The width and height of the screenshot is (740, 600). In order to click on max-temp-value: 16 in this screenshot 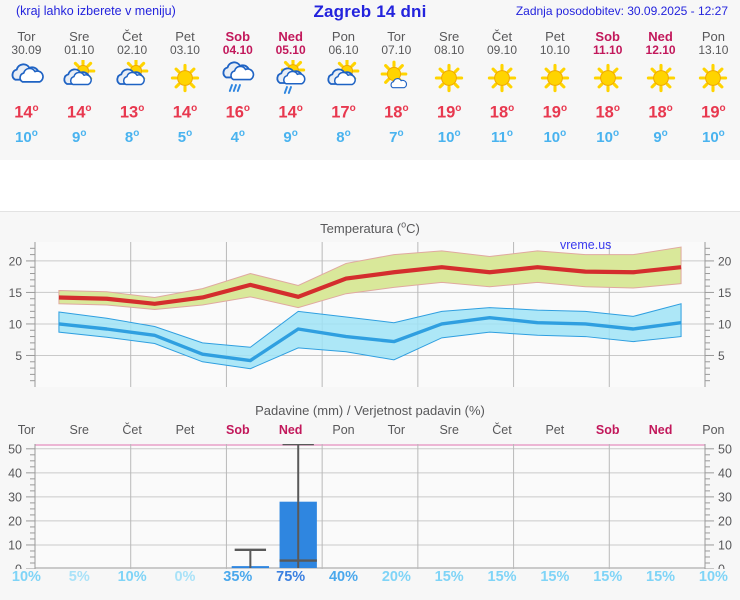, I will do `click(234, 112)`.